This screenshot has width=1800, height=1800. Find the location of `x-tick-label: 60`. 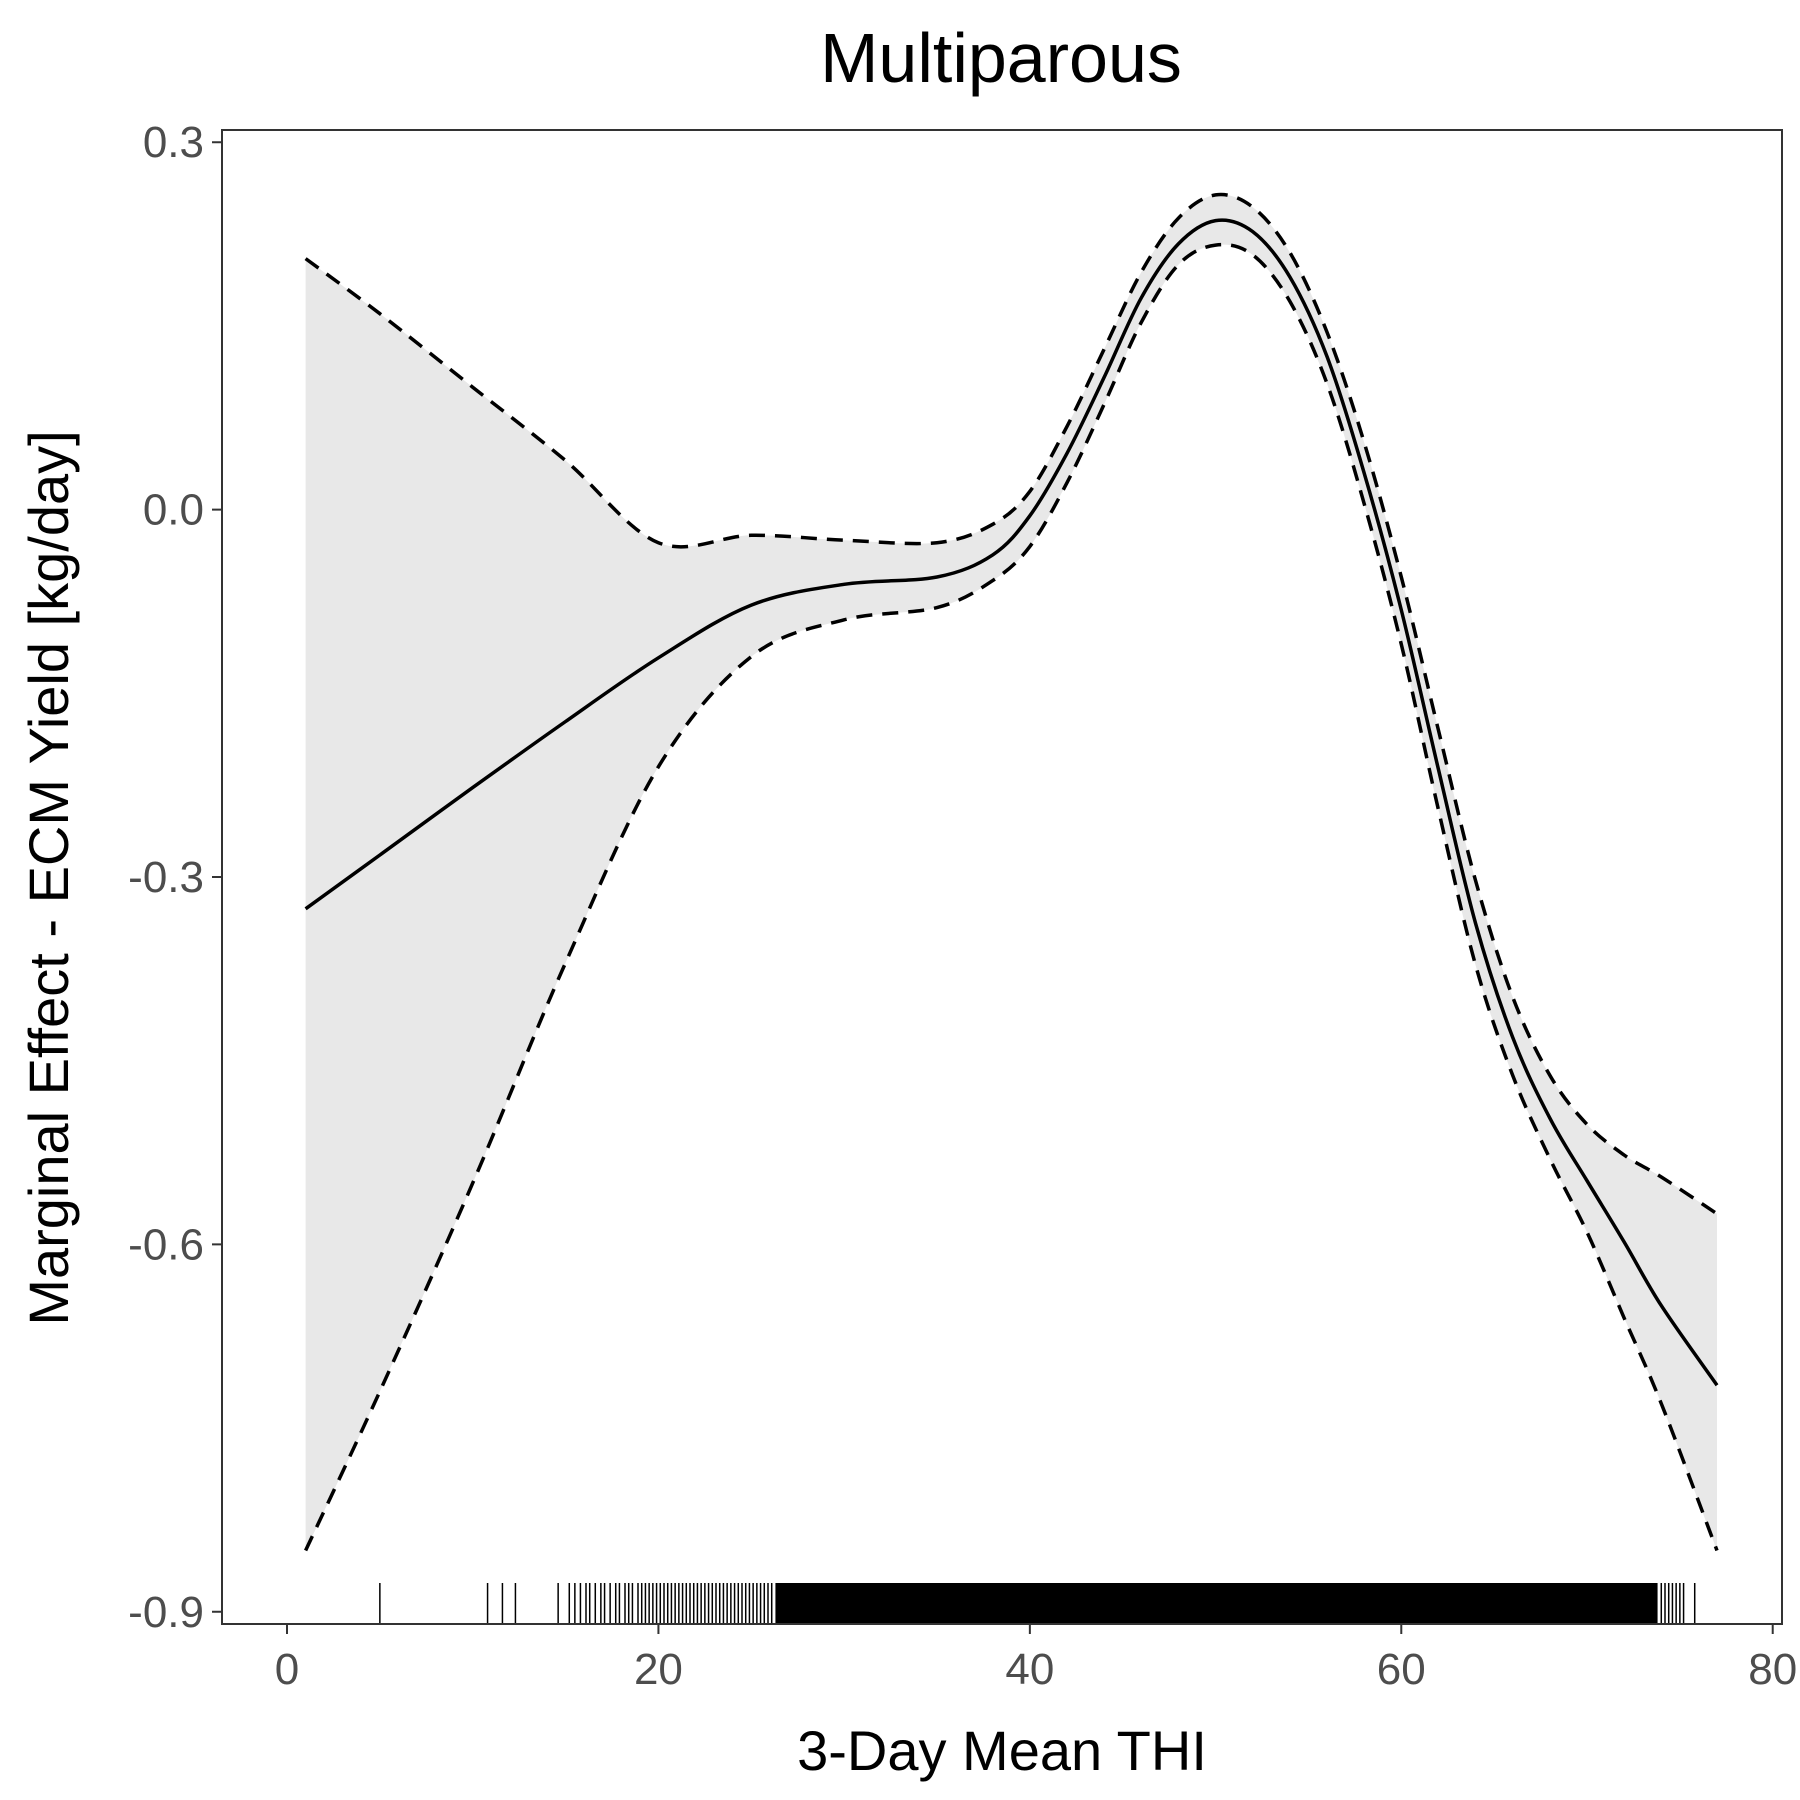

x-tick-label: 60 is located at coordinates (1401, 1669).